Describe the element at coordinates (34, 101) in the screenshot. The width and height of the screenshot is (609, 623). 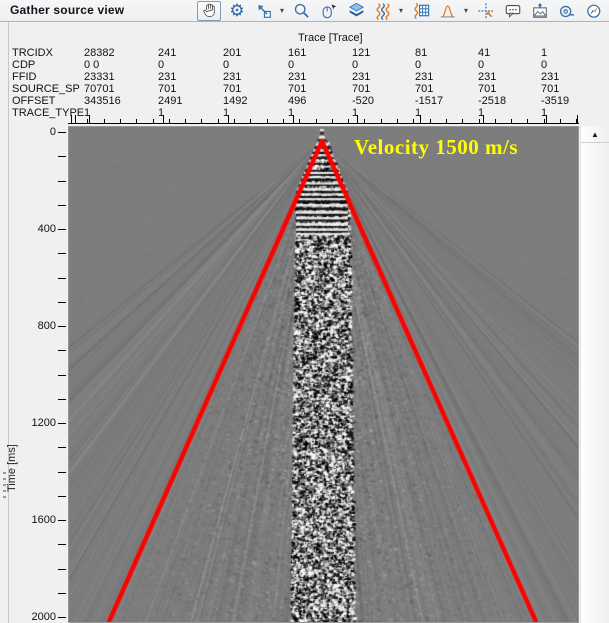
I see `header-row-label: OFFSET` at that location.